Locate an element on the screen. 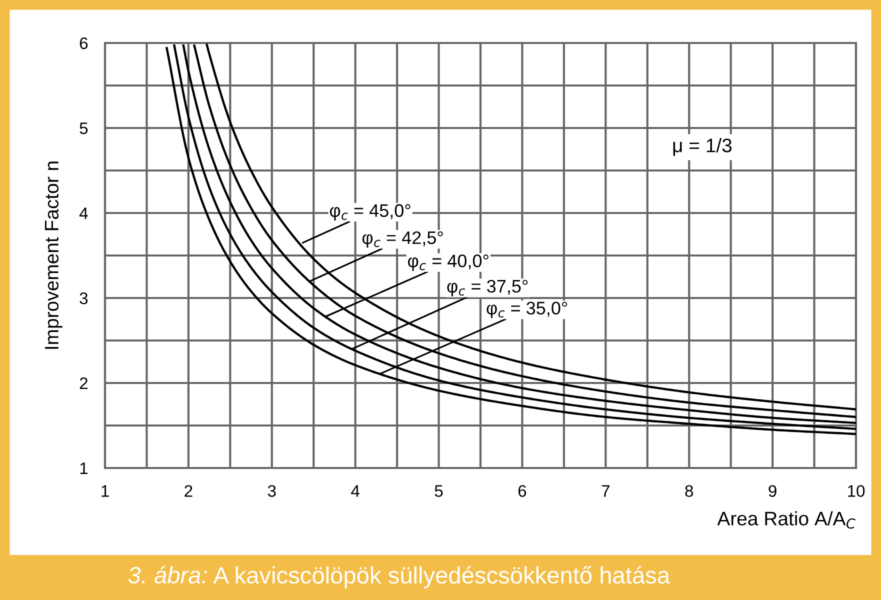 This screenshot has height=600, width=881. x-tick-label: 3 is located at coordinates (272, 491).